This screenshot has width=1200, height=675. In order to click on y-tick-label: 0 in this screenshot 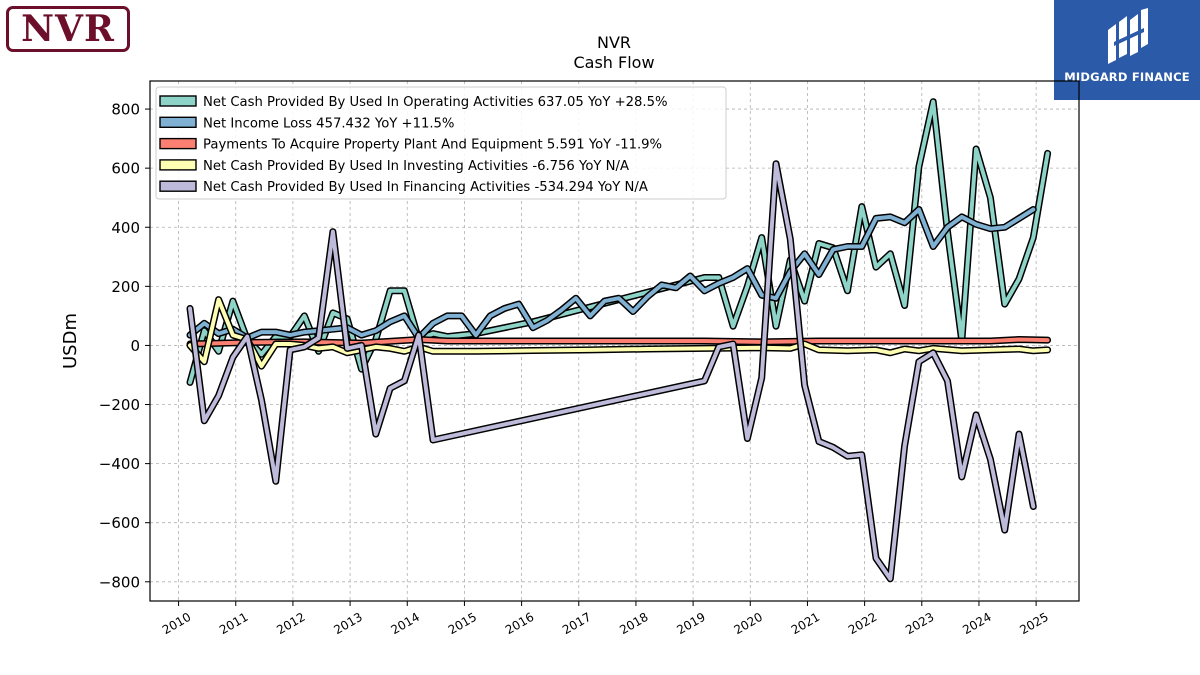, I will do `click(135, 346)`.